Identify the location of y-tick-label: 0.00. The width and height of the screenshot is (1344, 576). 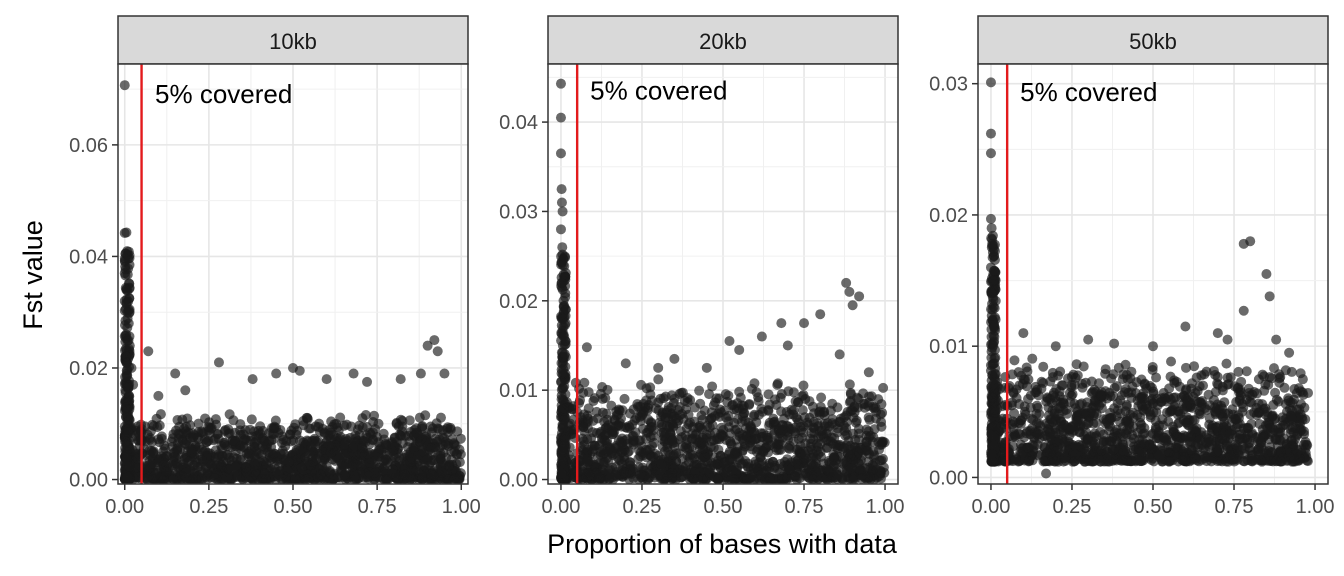
(88, 481).